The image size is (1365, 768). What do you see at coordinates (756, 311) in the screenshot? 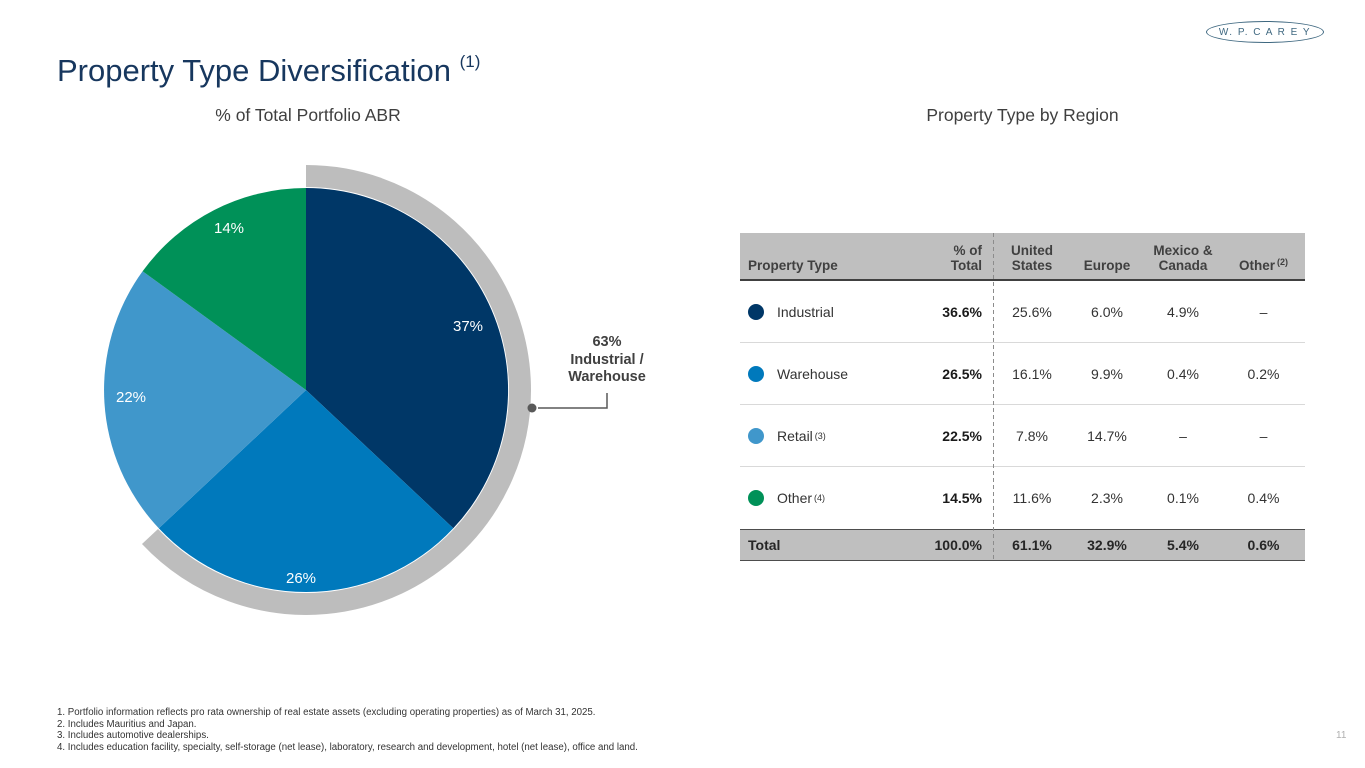
I see `legend-dot-industrial` at bounding box center [756, 311].